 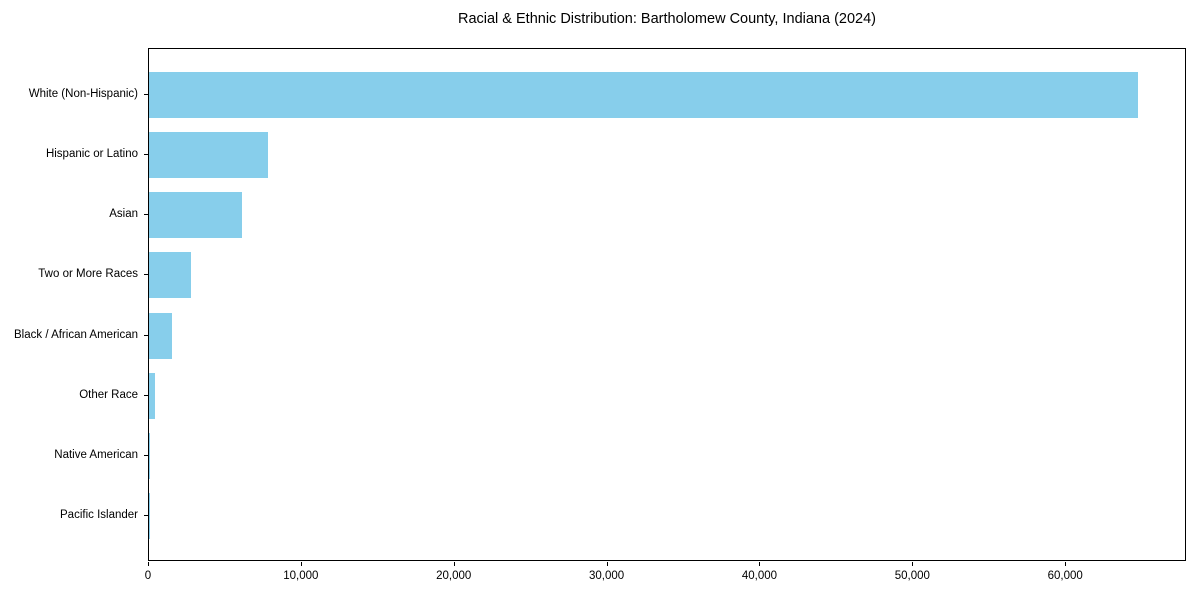 What do you see at coordinates (91, 154) in the screenshot?
I see `y-tick-label: Hispanic or Latino` at bounding box center [91, 154].